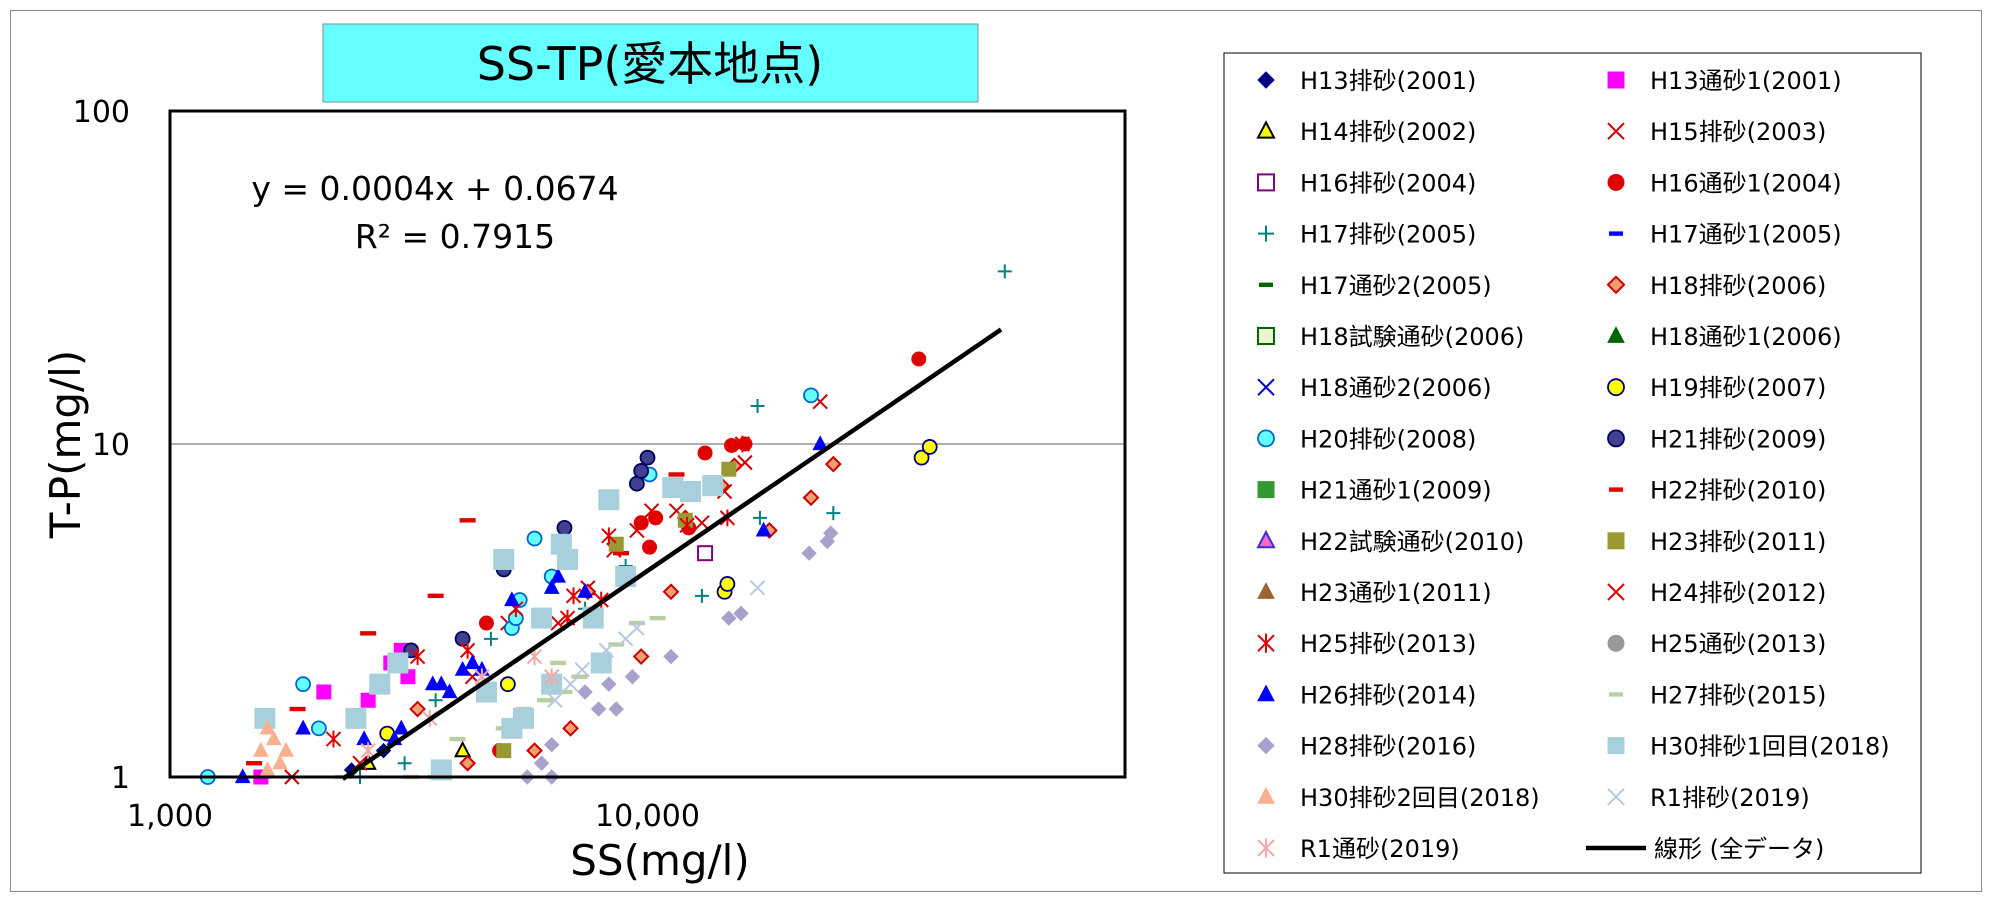 The width and height of the screenshot is (1993, 903). Describe the element at coordinates (1716, 132) in the screenshot. I see `legend-item: H15排砂(2003)` at that location.